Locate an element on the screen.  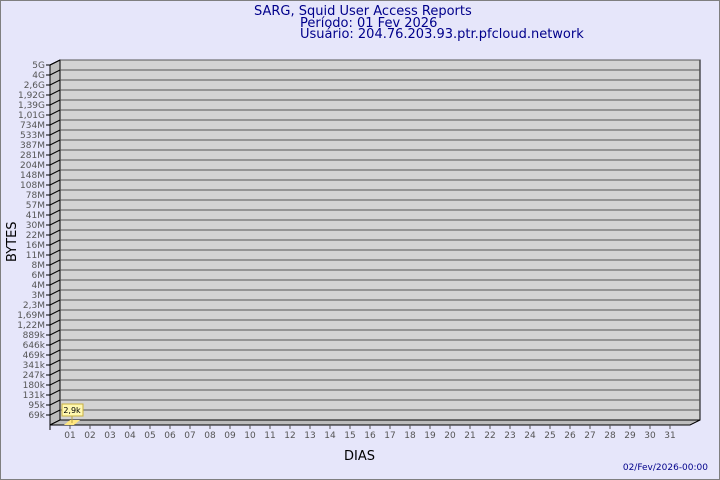
x-tick-label: 20 is located at coordinates (450, 436).